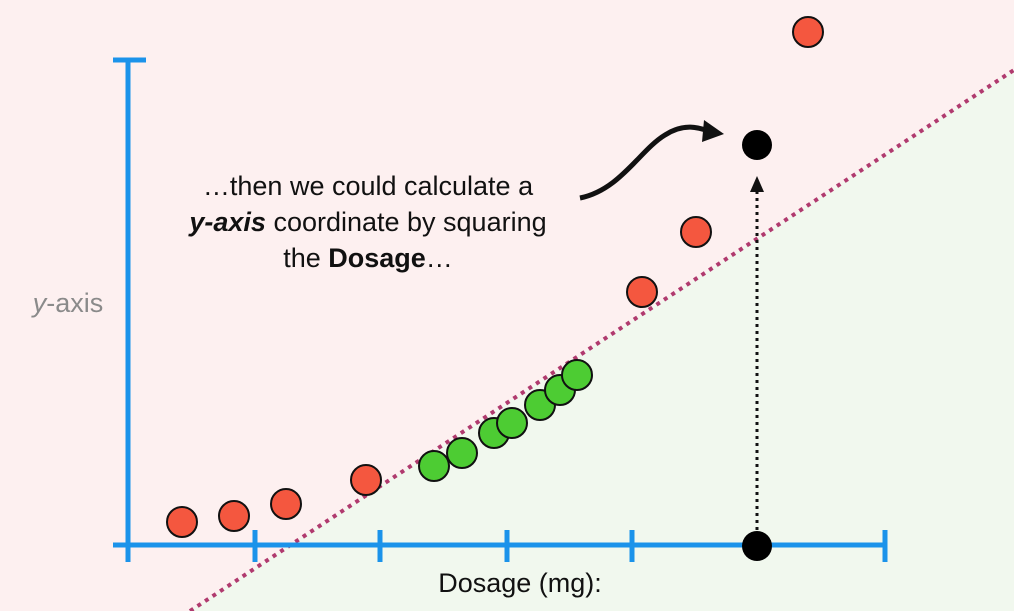  What do you see at coordinates (305, 258) in the screenshot?
I see `annotation-segment: the` at bounding box center [305, 258].